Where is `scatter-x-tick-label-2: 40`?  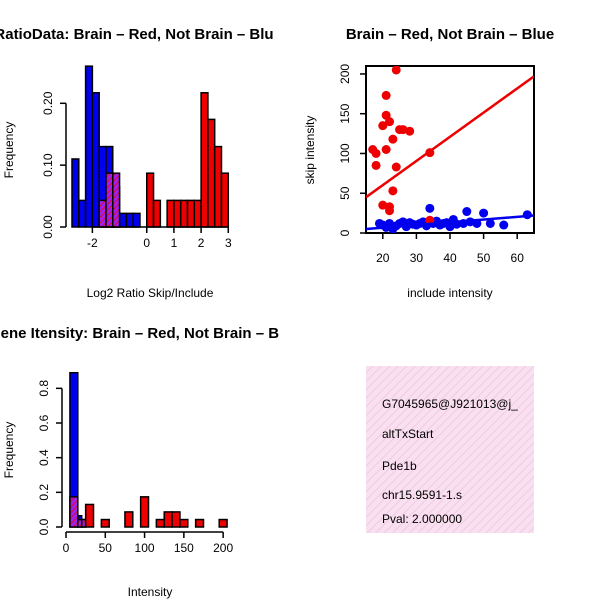
scatter-x-tick-label-2: 40 is located at coordinates (450, 258).